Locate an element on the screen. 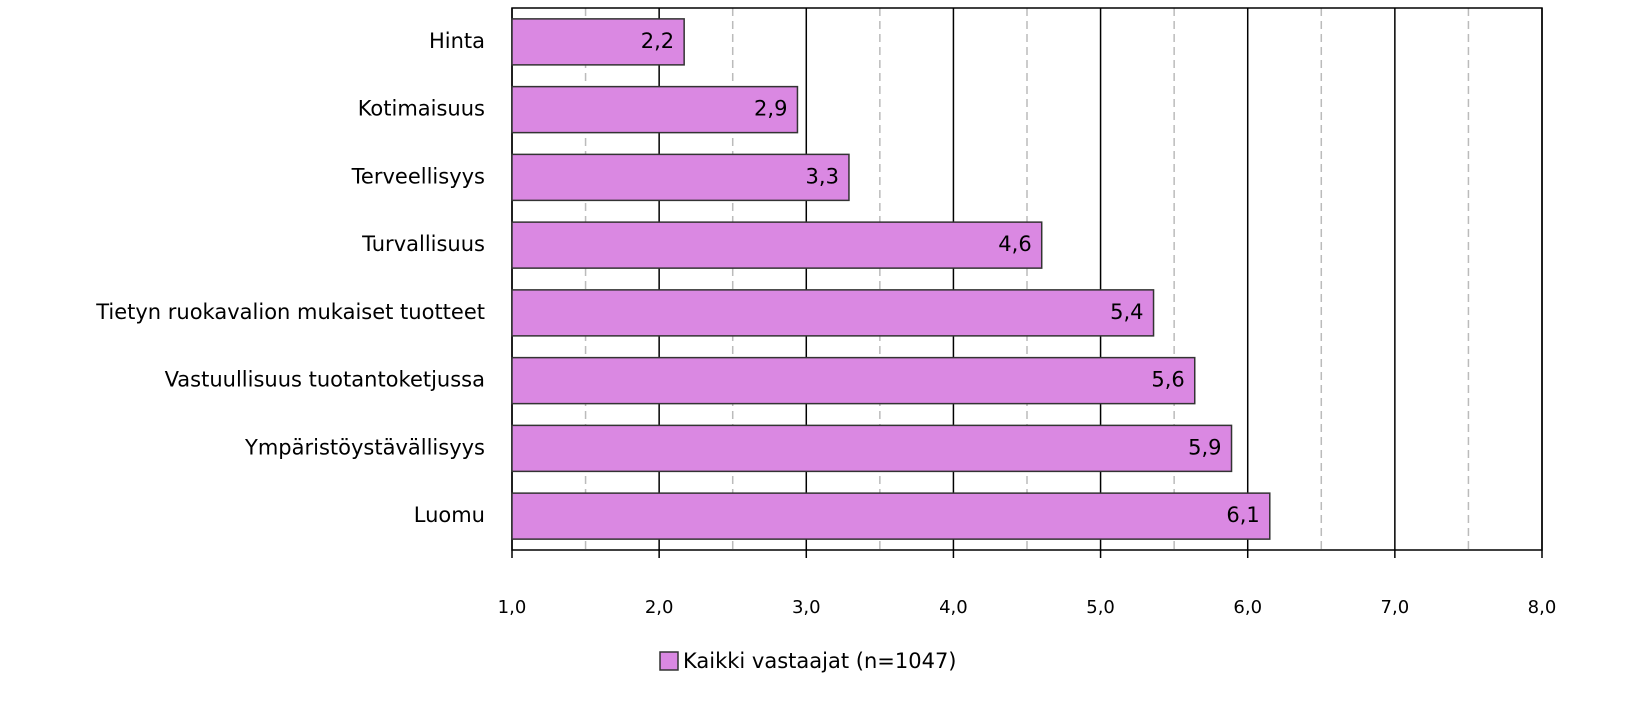 This screenshot has width=1629, height=704. x-tick-label: 4,0 is located at coordinates (953, 607).